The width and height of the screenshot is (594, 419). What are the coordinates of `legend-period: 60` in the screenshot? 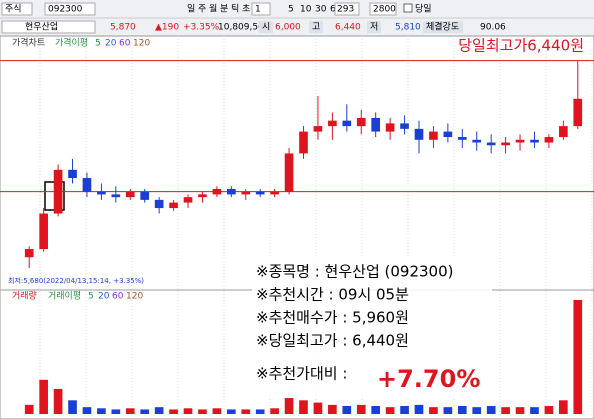 It's located at (118, 297).